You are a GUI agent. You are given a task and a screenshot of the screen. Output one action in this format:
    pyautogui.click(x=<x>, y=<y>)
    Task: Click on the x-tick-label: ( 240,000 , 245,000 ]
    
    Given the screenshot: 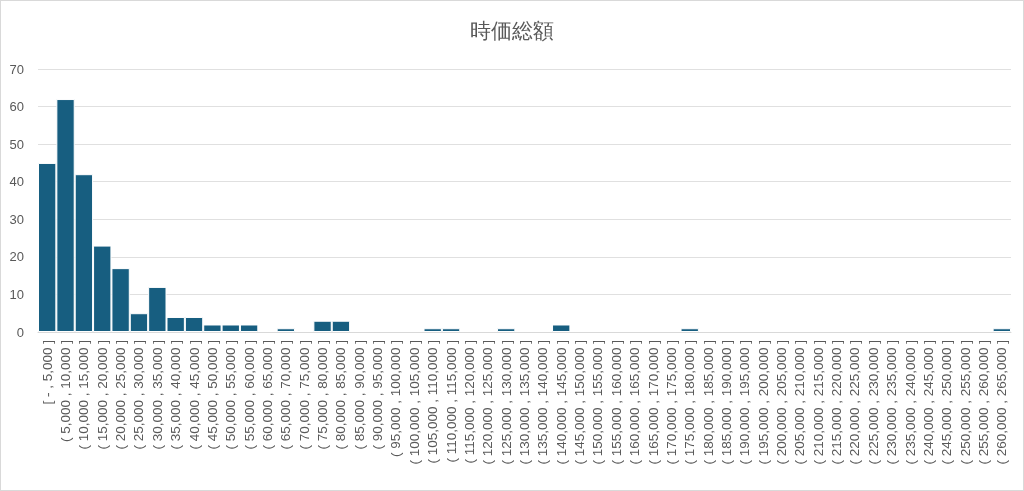 What is the action you would take?
    pyautogui.click(x=928, y=402)
    